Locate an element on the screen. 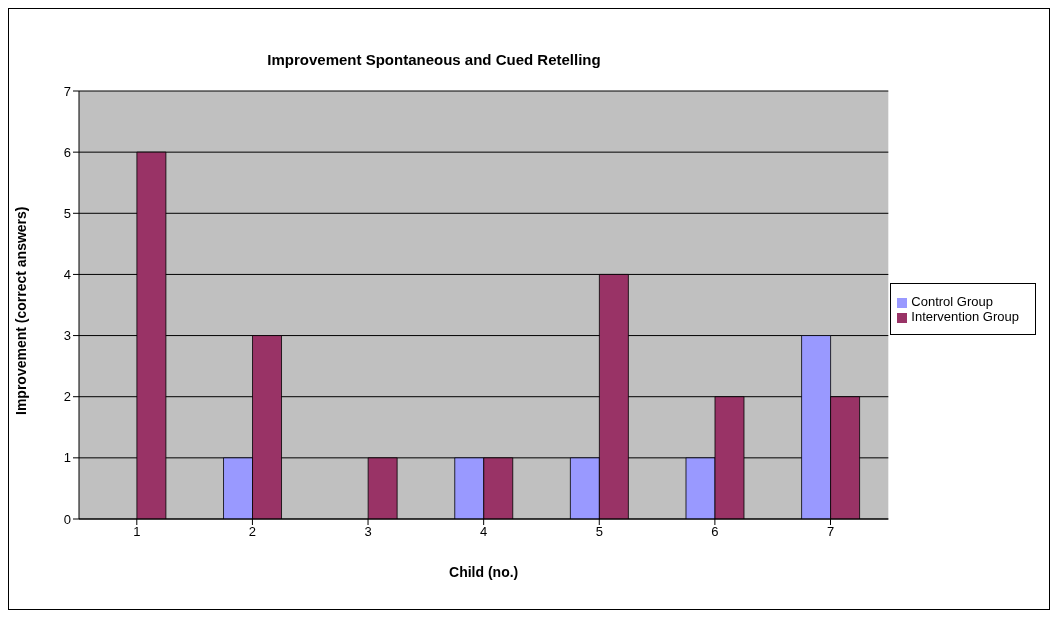 The image size is (1057, 618). x-tick-label: 4 is located at coordinates (484, 532).